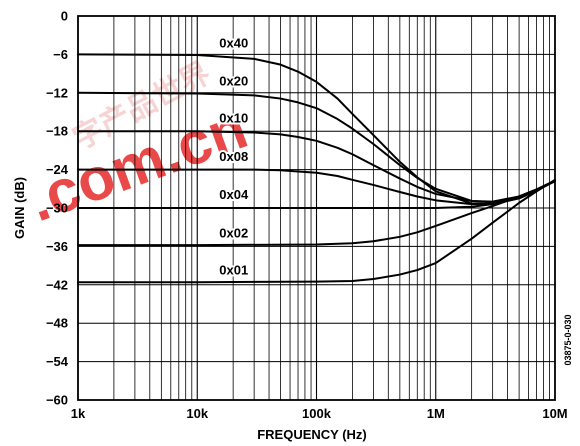 Image resolution: width=580 pixels, height=446 pixels. I want to click on y-tick-label: −6, so click(60, 54).